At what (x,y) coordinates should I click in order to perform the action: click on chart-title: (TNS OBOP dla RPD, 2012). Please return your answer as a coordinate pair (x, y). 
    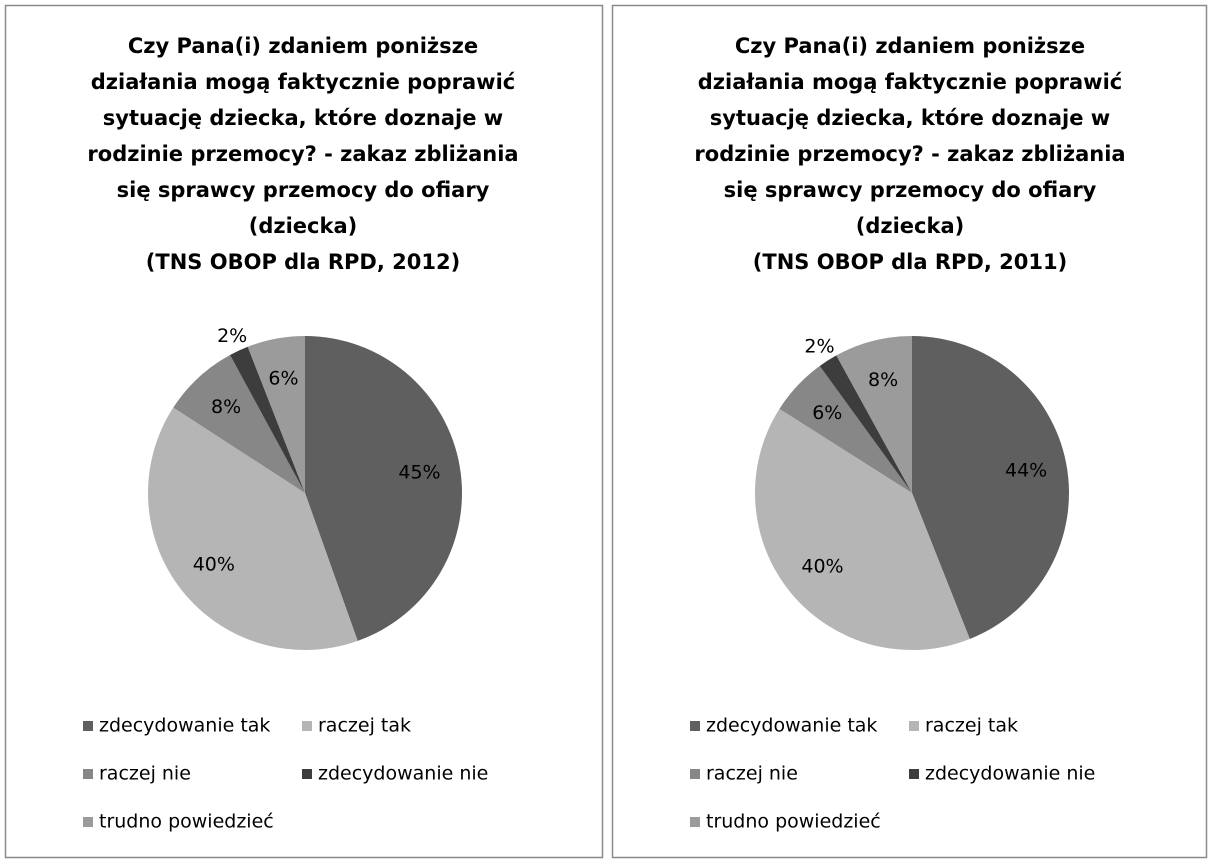
    Looking at the image, I should click on (303, 262).